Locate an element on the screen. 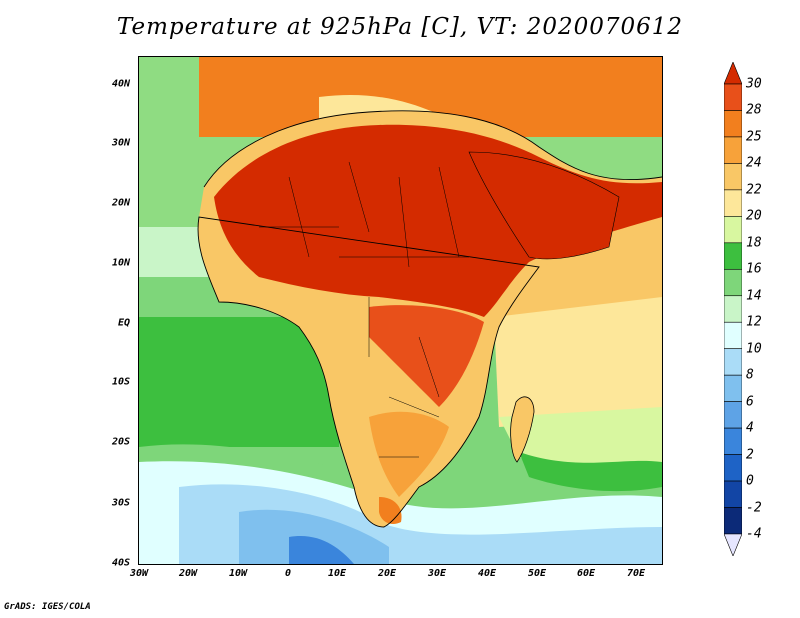  colorbar-label: 18 is located at coordinates (754, 243).